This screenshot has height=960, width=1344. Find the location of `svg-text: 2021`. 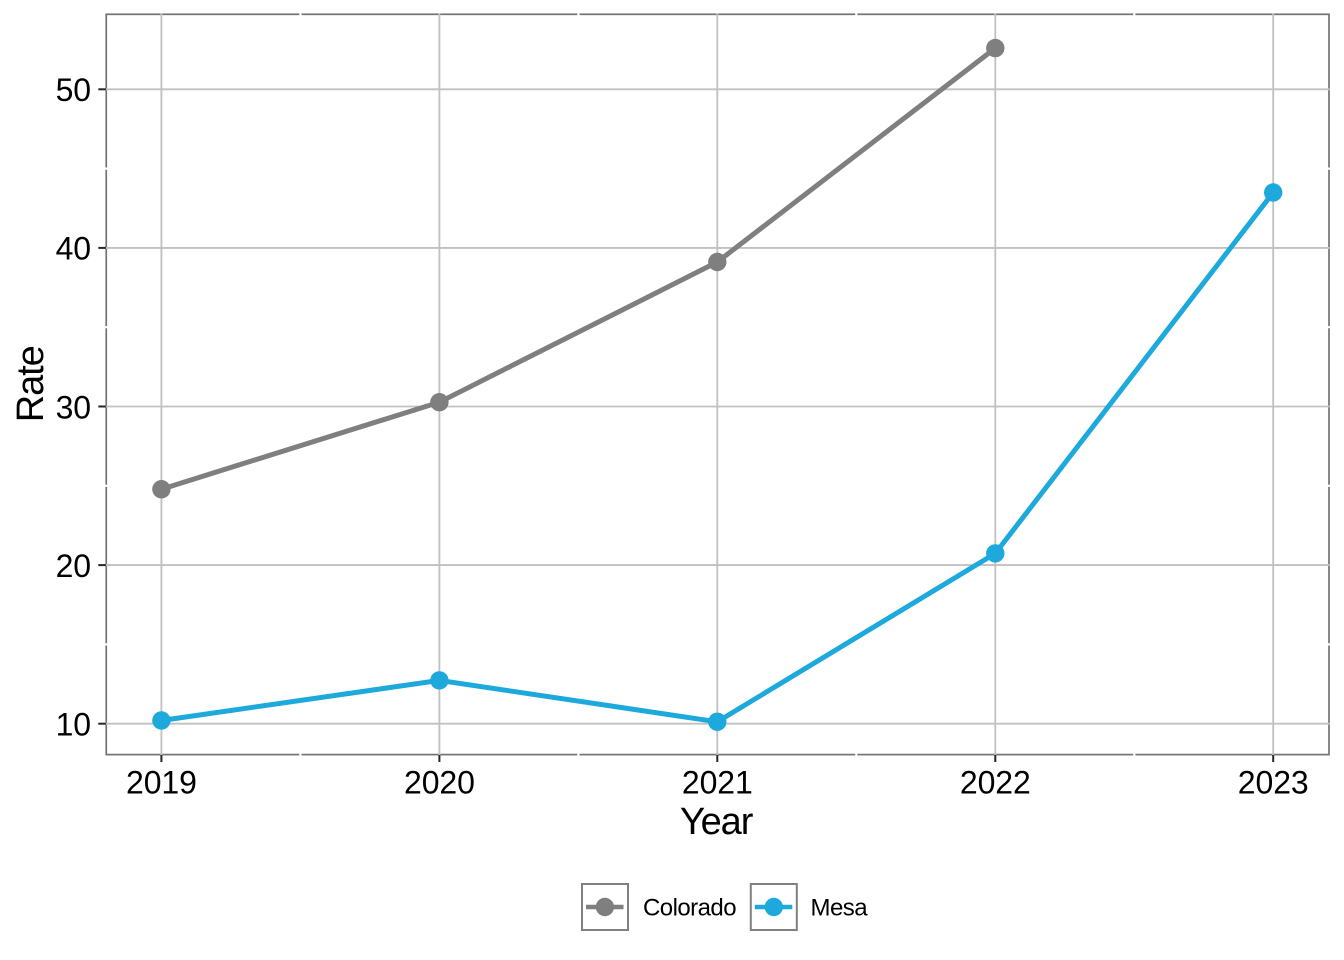

svg-text: 2021 is located at coordinates (717, 783).